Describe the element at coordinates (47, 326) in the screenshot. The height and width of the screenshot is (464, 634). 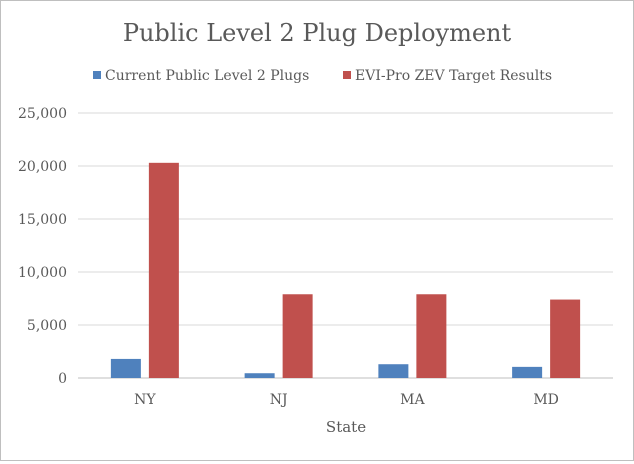
I see `y-tick-label: 5,000` at that location.